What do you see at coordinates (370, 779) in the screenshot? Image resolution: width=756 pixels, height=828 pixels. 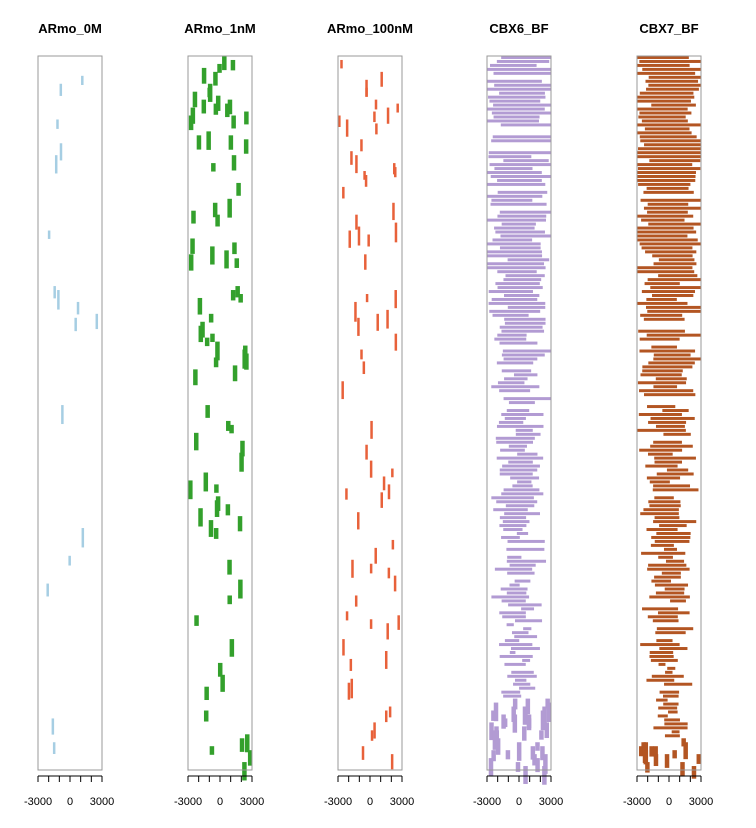 I see `x-ticks` at bounding box center [370, 779].